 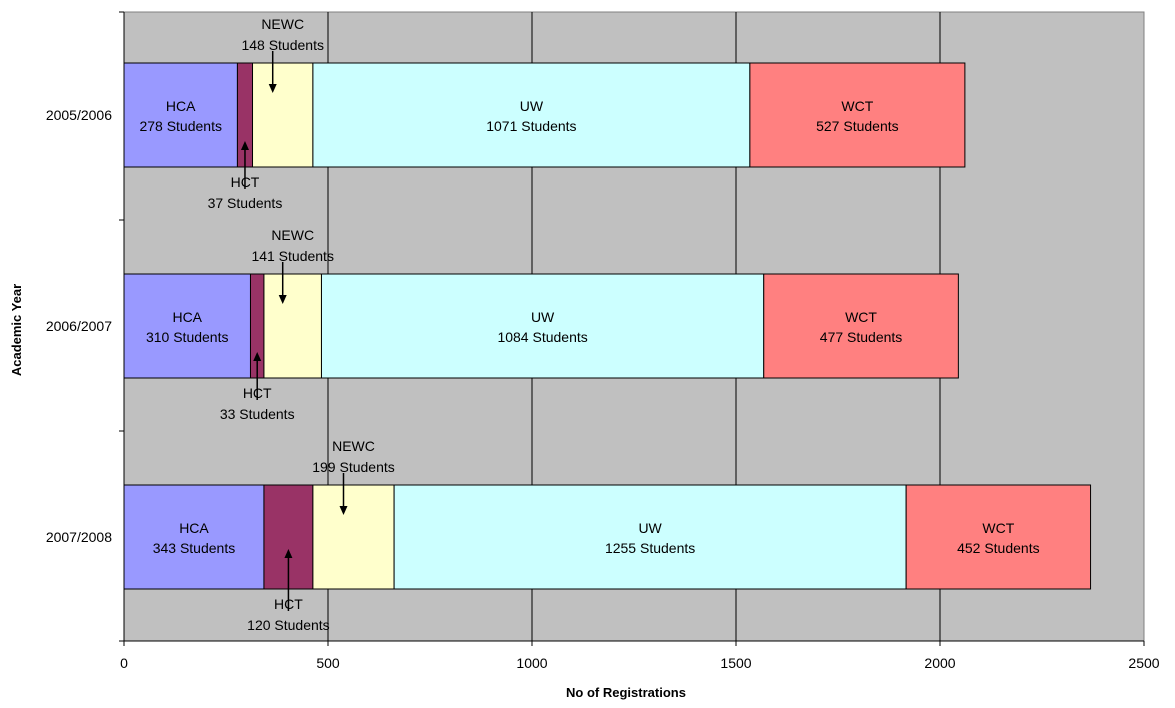 I want to click on y-tick-label: 2006/2007, so click(x=79, y=326).